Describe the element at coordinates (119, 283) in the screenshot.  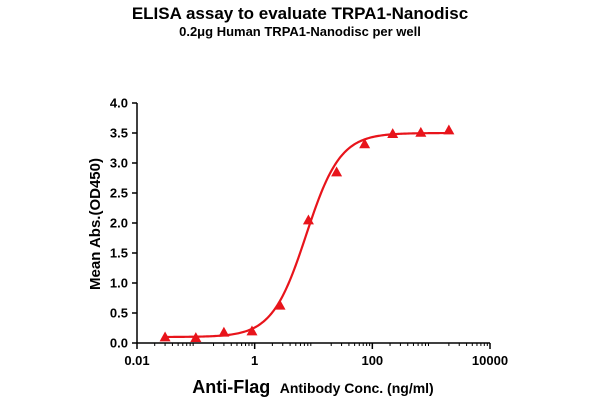
I see `y-tick-label: 1.0` at that location.